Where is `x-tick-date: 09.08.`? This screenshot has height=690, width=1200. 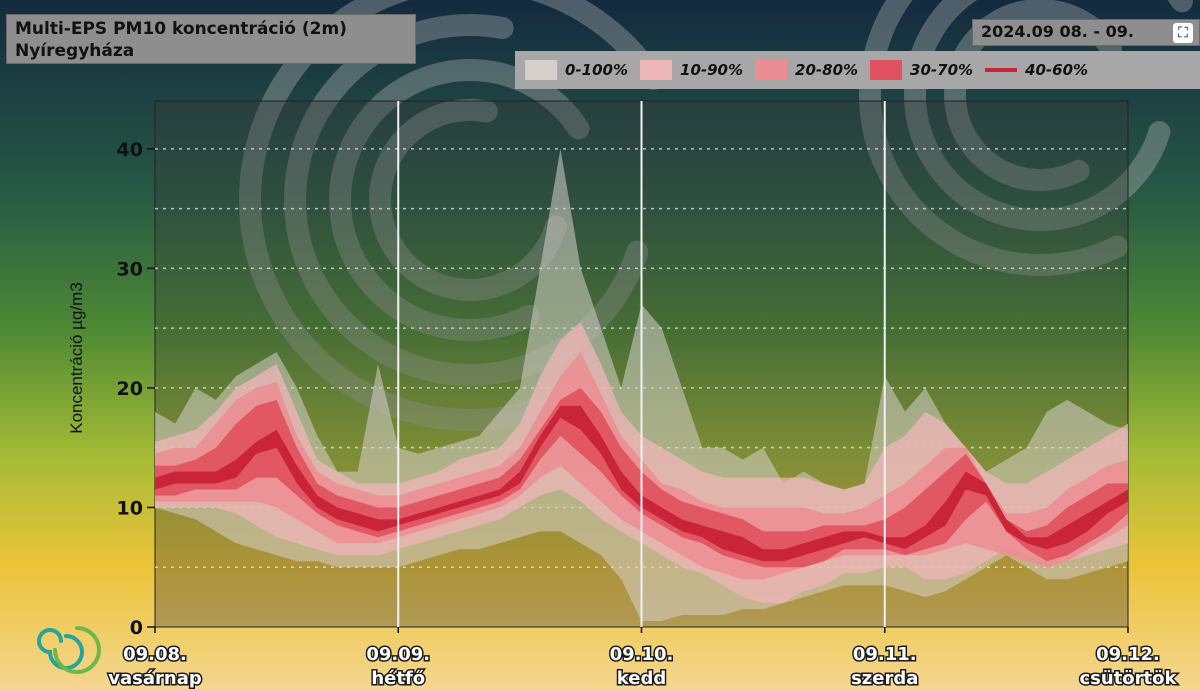 x-tick-date: 09.08. is located at coordinates (155, 654).